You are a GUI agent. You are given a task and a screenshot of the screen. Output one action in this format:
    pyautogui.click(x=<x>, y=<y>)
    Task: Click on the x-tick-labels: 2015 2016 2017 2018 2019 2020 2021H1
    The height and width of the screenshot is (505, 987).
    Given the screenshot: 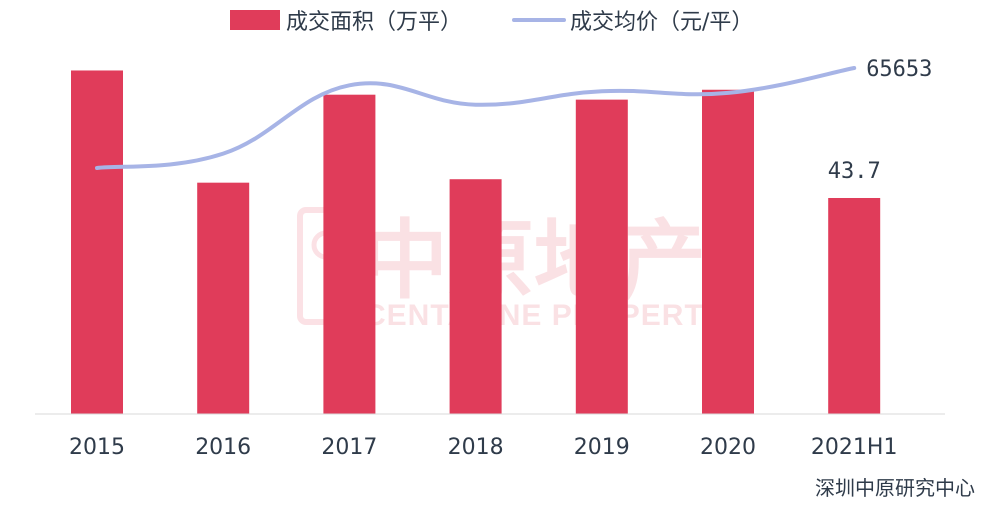 What is the action you would take?
    pyautogui.click(x=483, y=447)
    